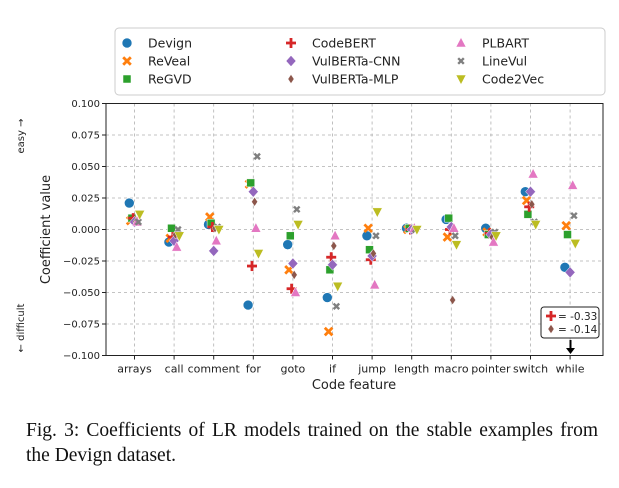 Image resolution: width=619 pixels, height=488 pixels. I want to click on x-tick-label: macro, so click(451, 369).